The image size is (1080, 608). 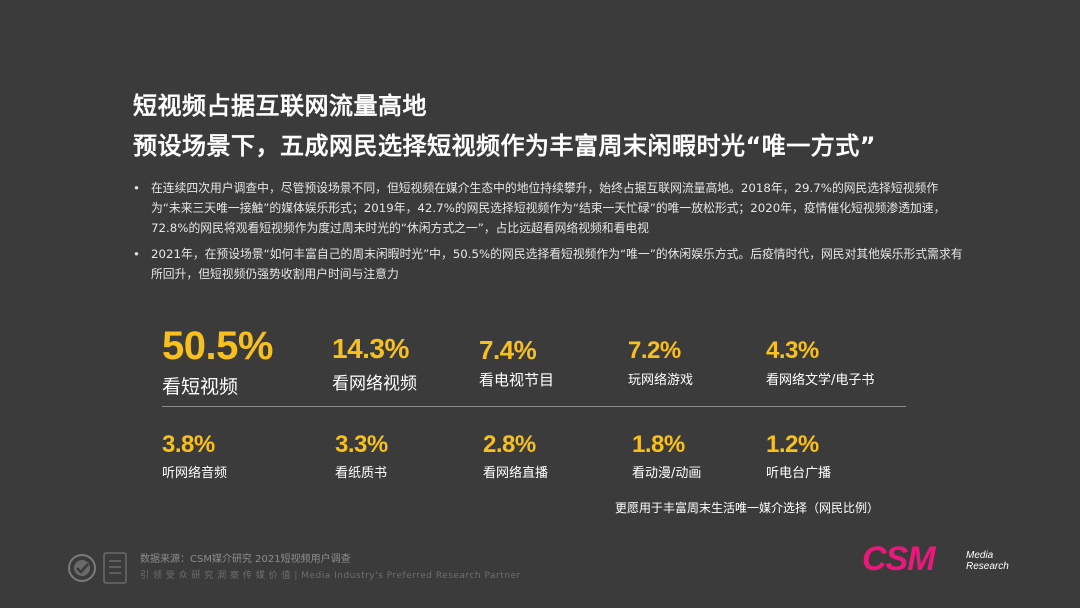 I want to click on logo-wordmark: CSM, so click(x=899, y=559).